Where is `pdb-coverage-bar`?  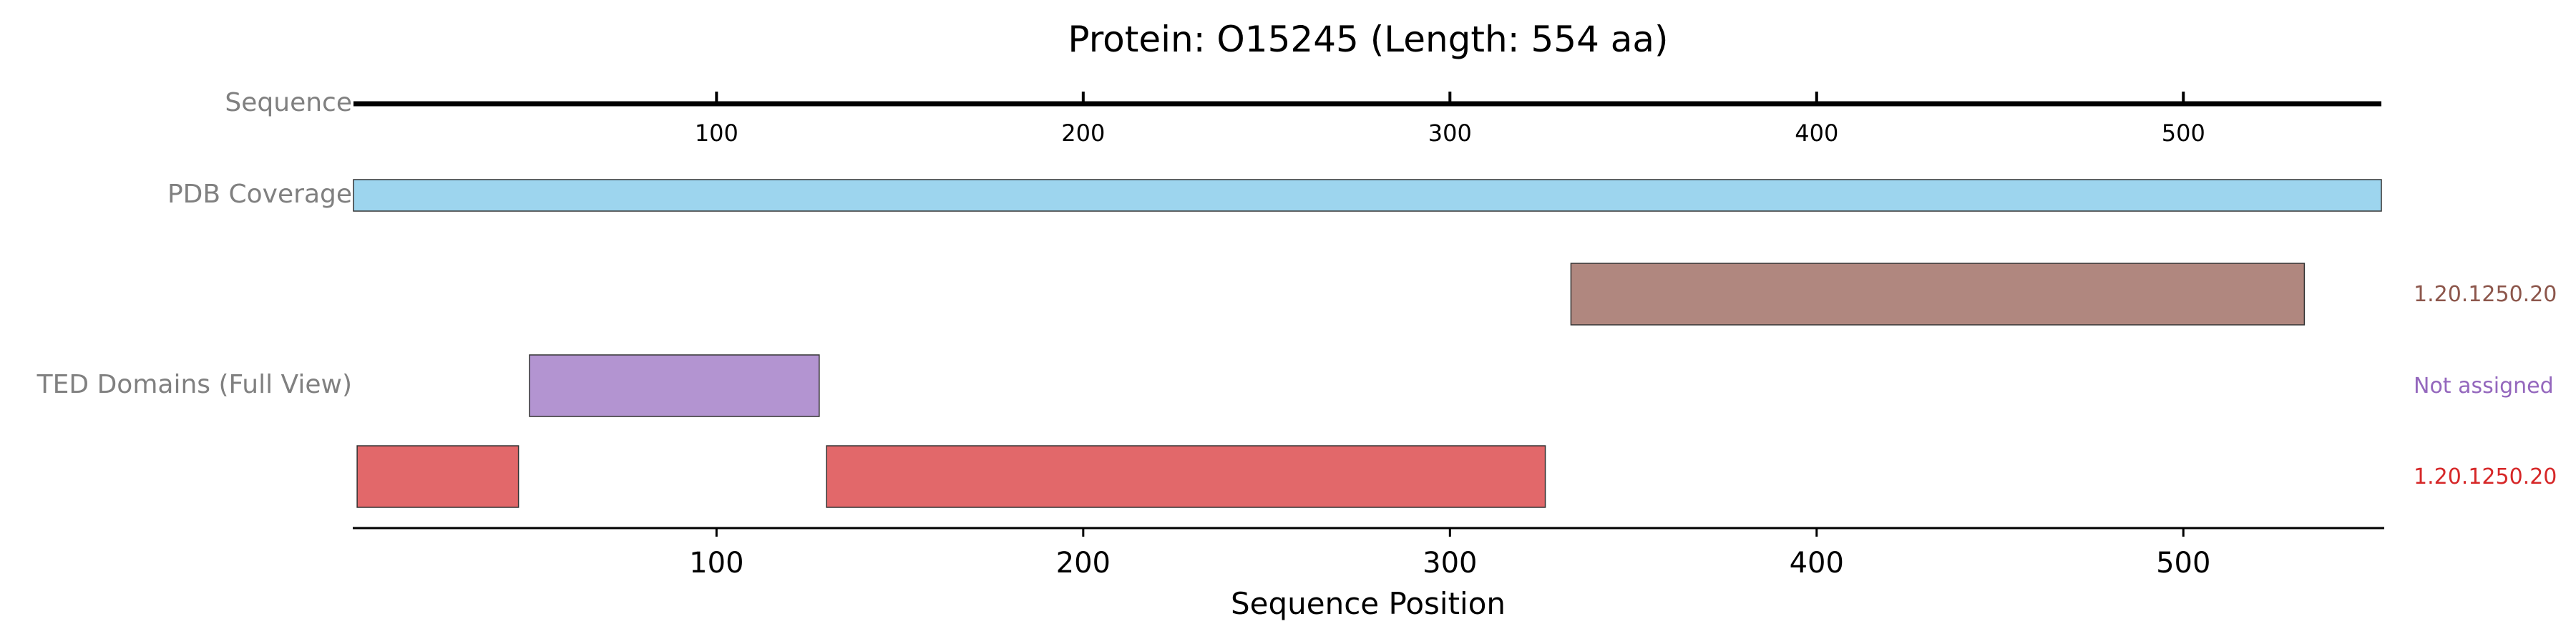
pdb-coverage-bar is located at coordinates (1367, 195).